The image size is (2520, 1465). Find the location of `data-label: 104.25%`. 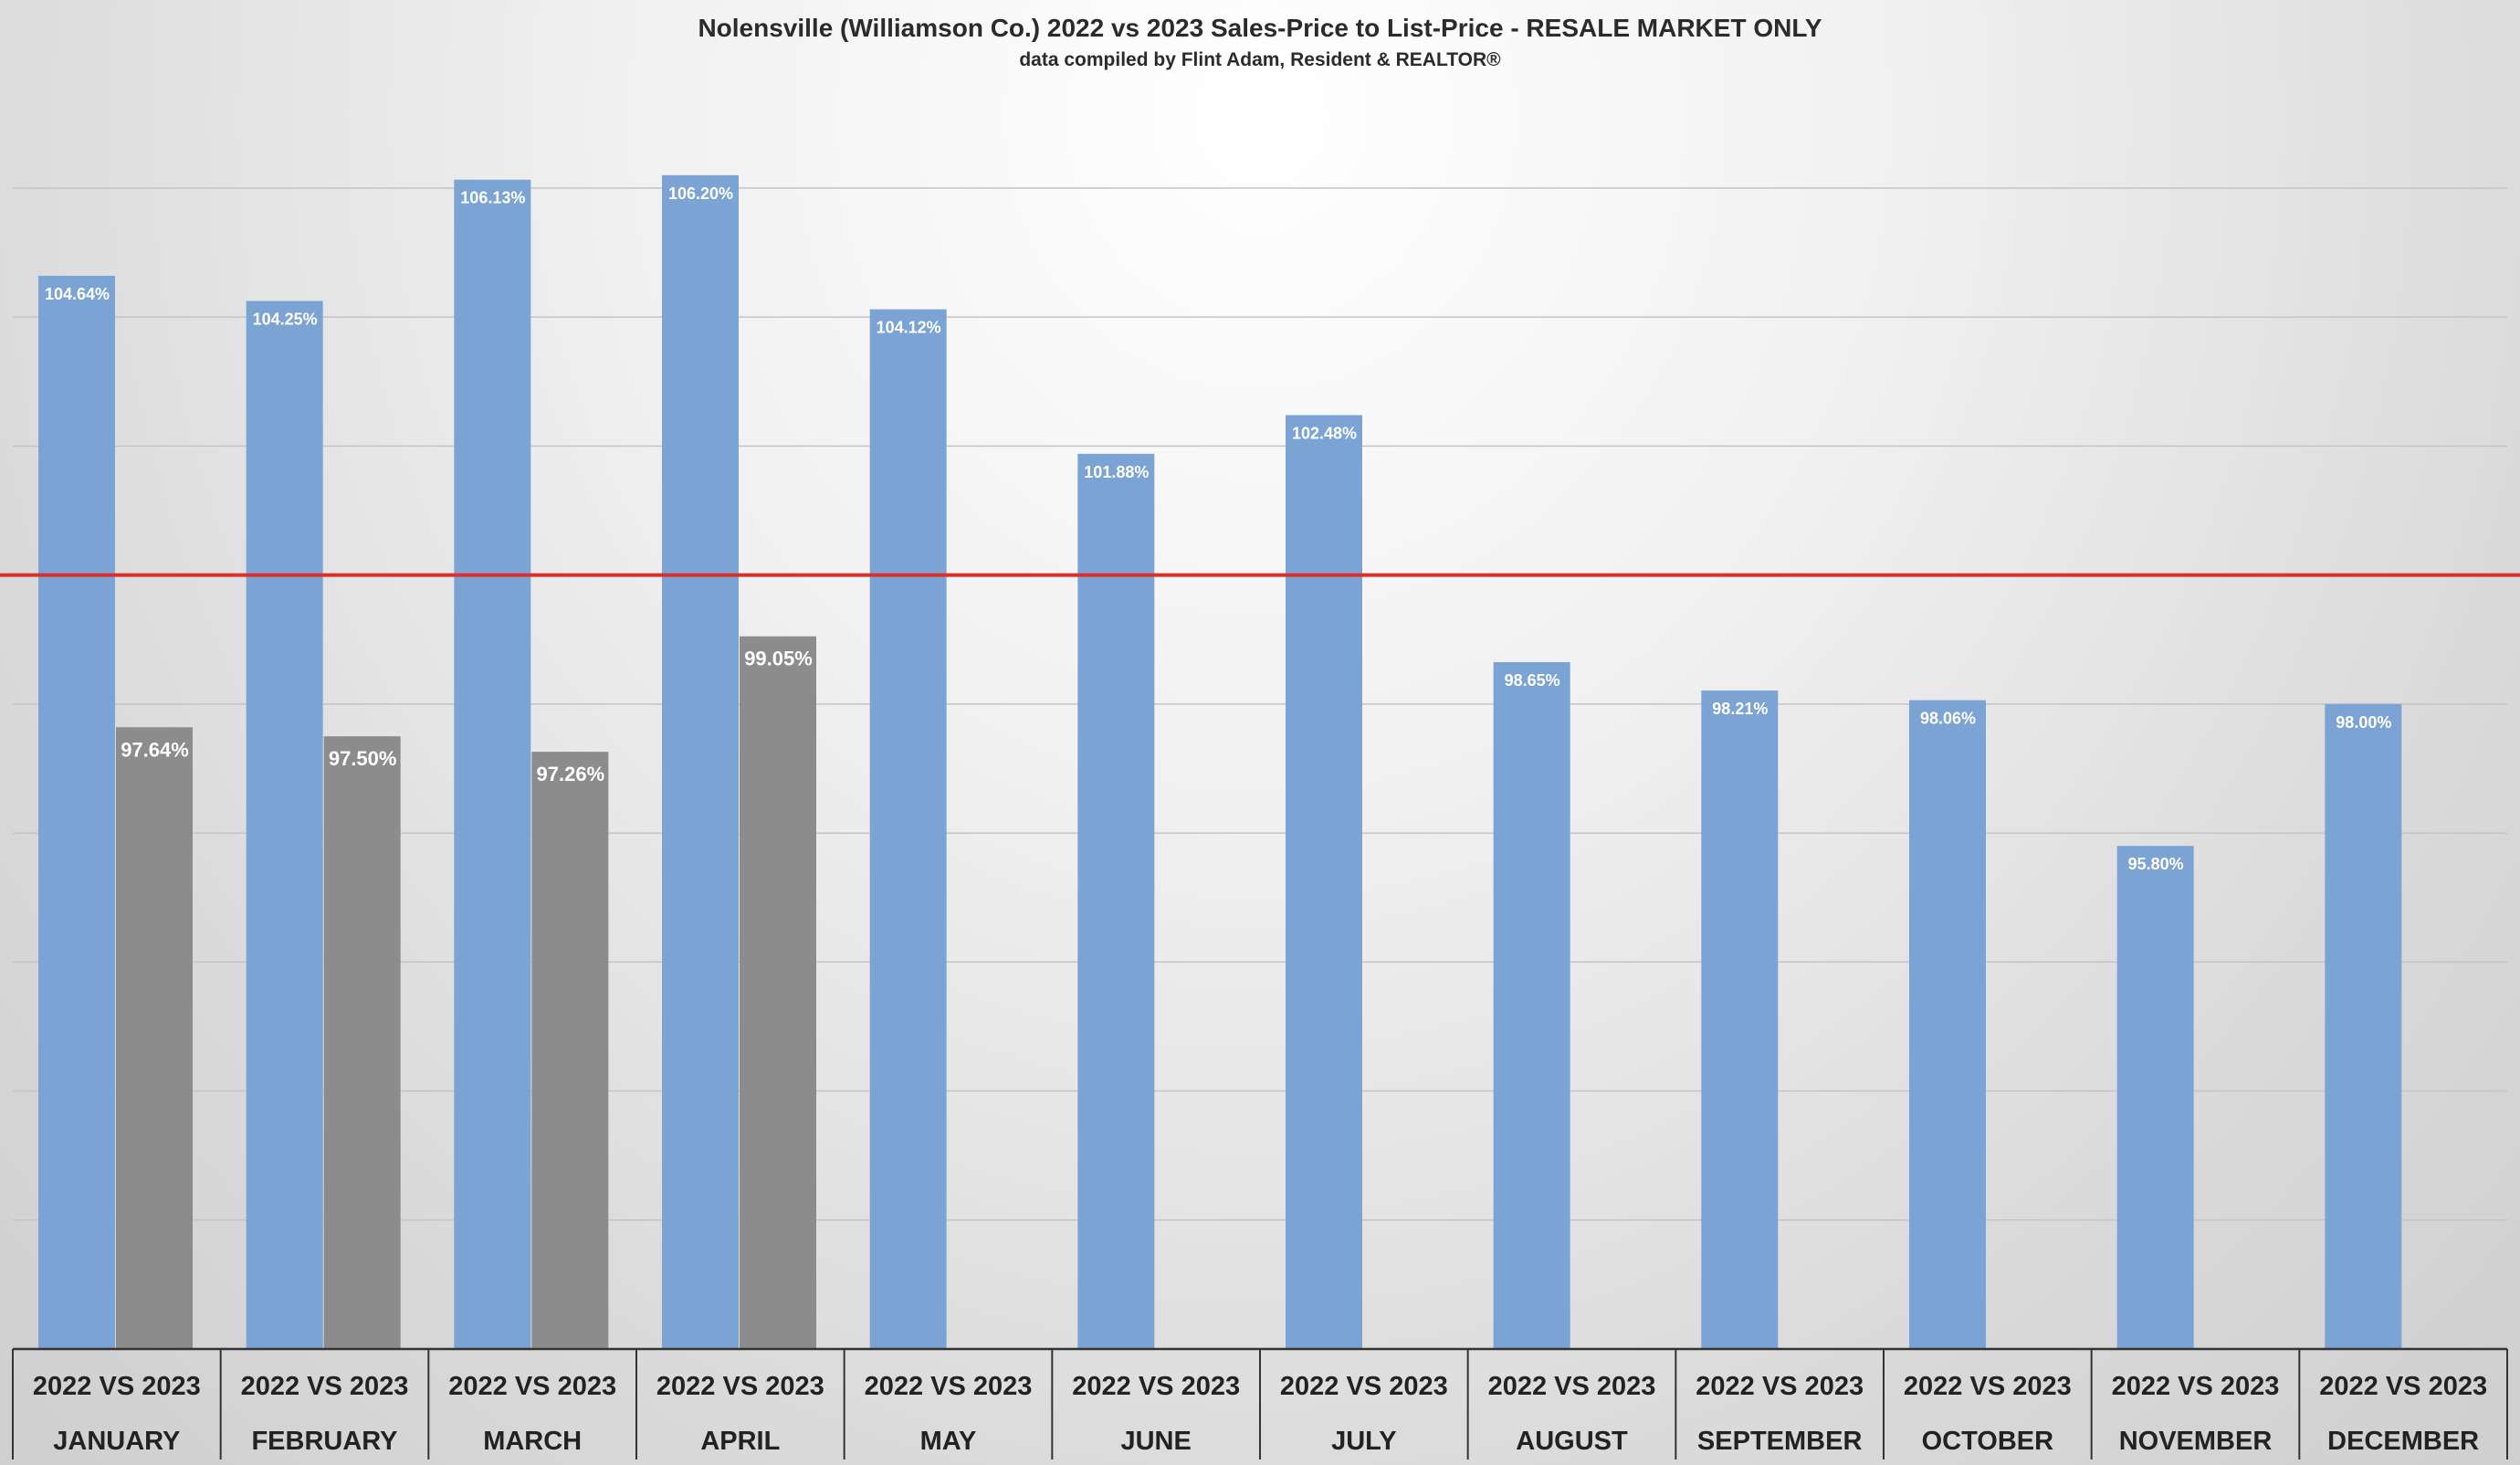

data-label: 104.25% is located at coordinates (285, 320).